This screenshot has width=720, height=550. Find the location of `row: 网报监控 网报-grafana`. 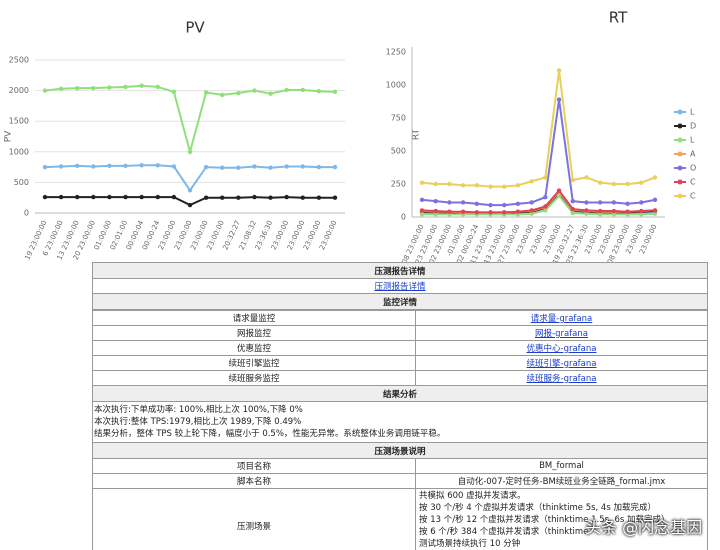

row: 网报监控 网报-grafana is located at coordinates (400, 333).